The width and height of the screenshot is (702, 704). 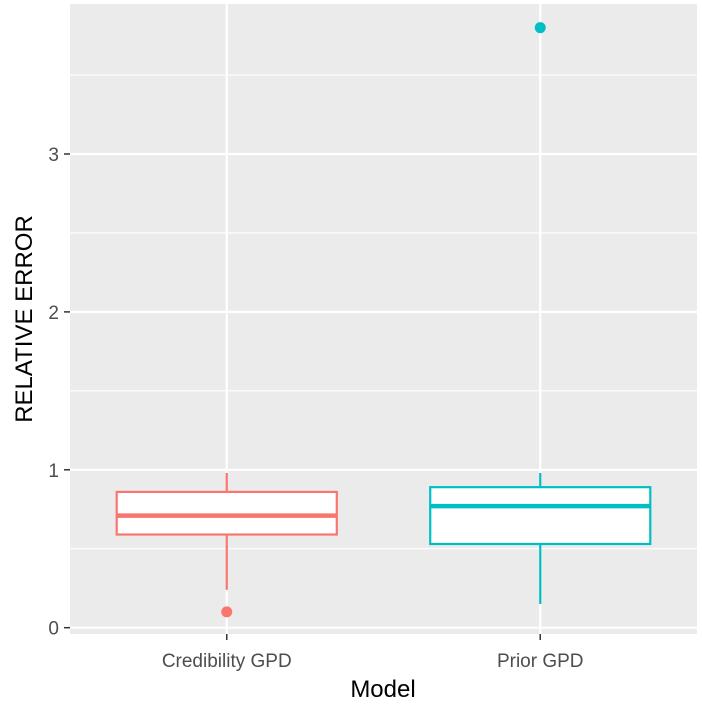 What do you see at coordinates (53, 155) in the screenshot?
I see `y-tick-label: 3` at bounding box center [53, 155].